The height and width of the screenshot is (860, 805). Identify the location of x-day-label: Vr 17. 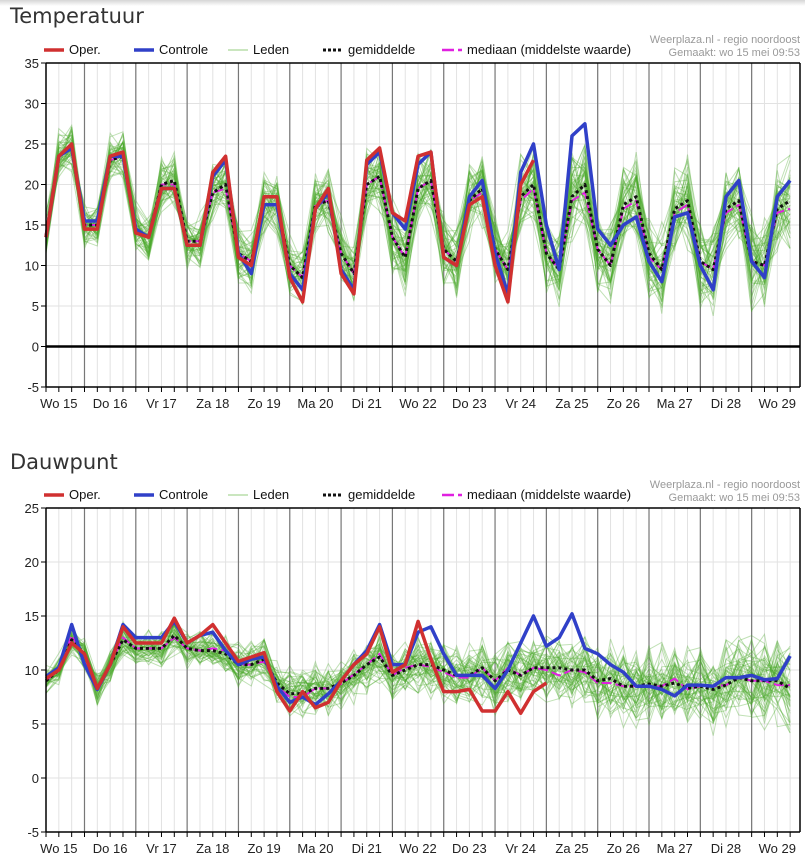
(161, 403).